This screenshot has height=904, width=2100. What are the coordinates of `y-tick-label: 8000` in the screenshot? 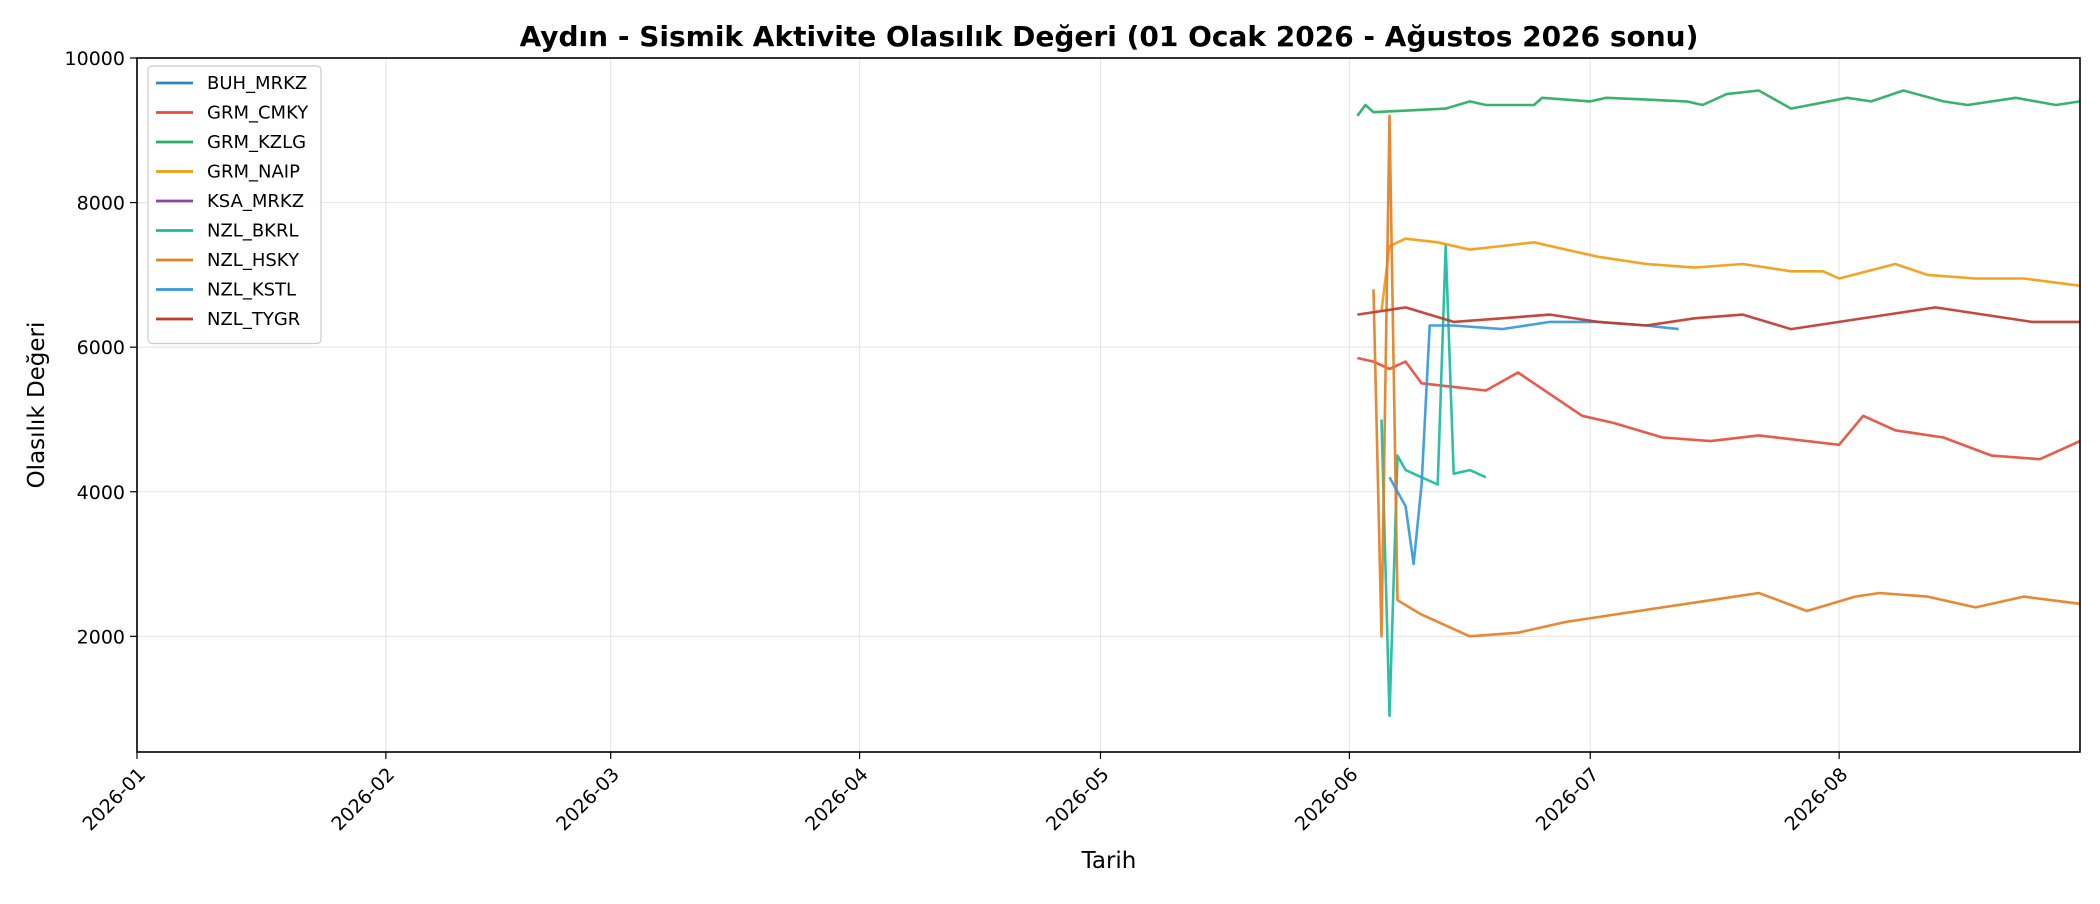 It's located at (101, 204).